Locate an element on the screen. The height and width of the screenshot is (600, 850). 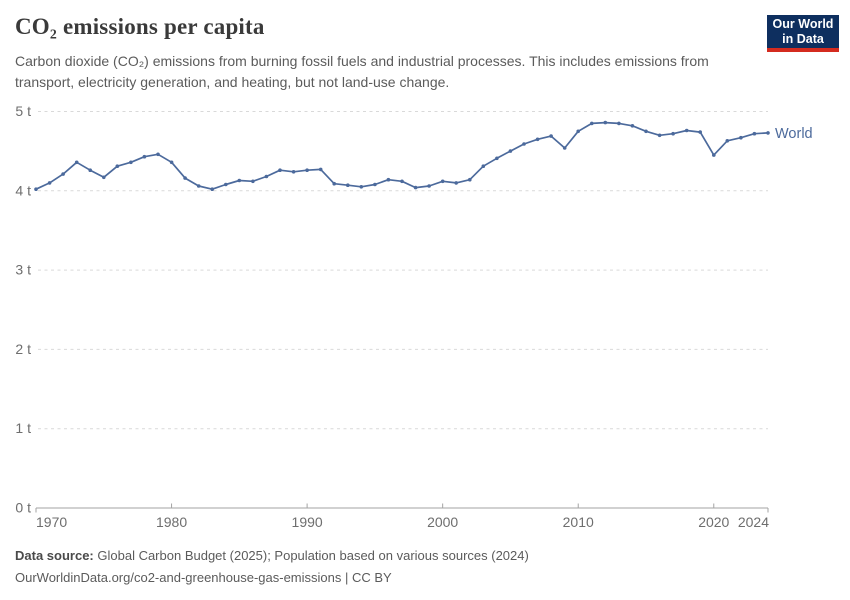
owid-logo-line2: in Data is located at coordinates (803, 38).